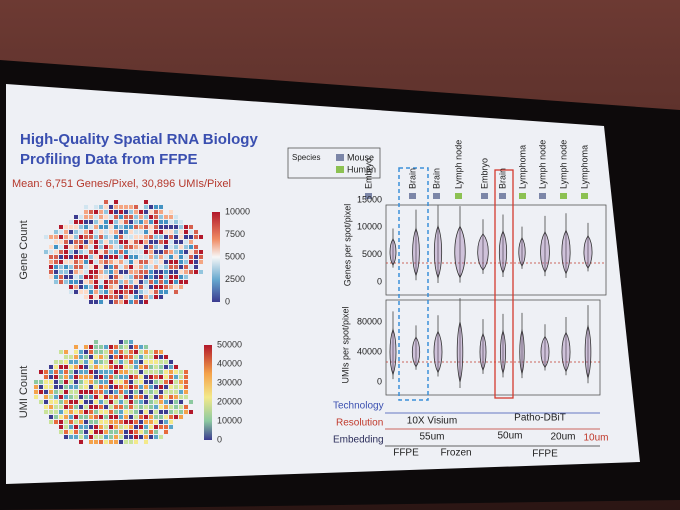 The image size is (680, 510). Describe the element at coordinates (229, 420) in the screenshot. I see `colorbar-tick-label: 10000` at that location.